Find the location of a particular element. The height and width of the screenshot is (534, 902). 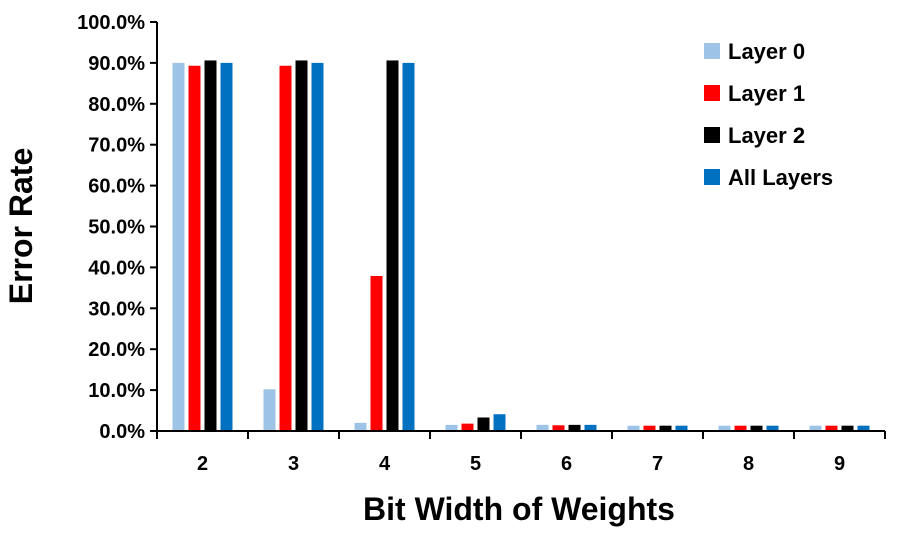

legend-label: Layer 1 is located at coordinates (766, 93).